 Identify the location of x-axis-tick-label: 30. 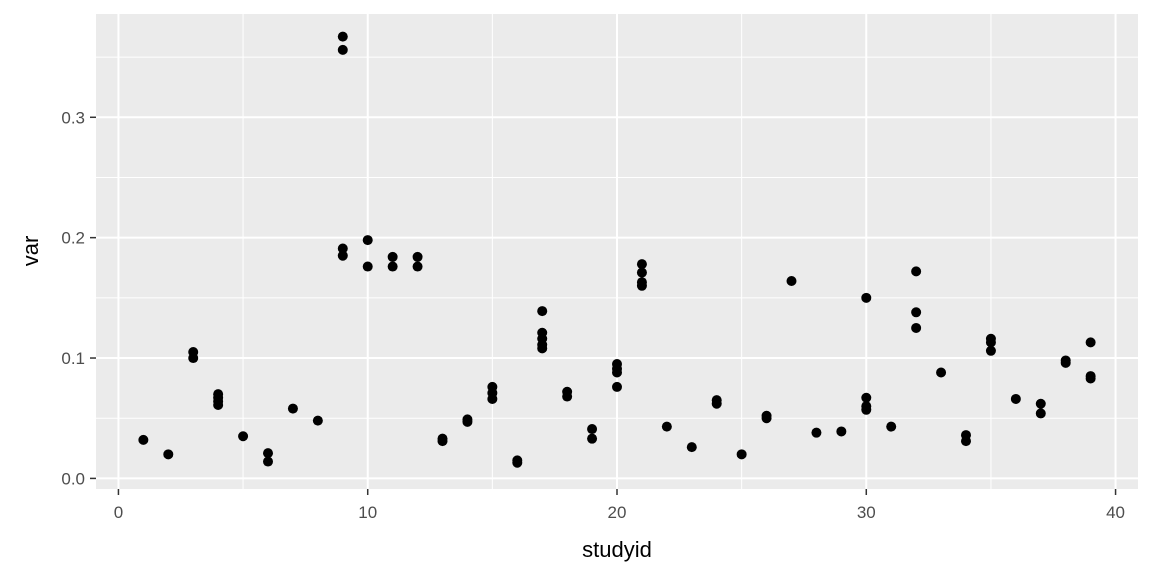
(866, 512).